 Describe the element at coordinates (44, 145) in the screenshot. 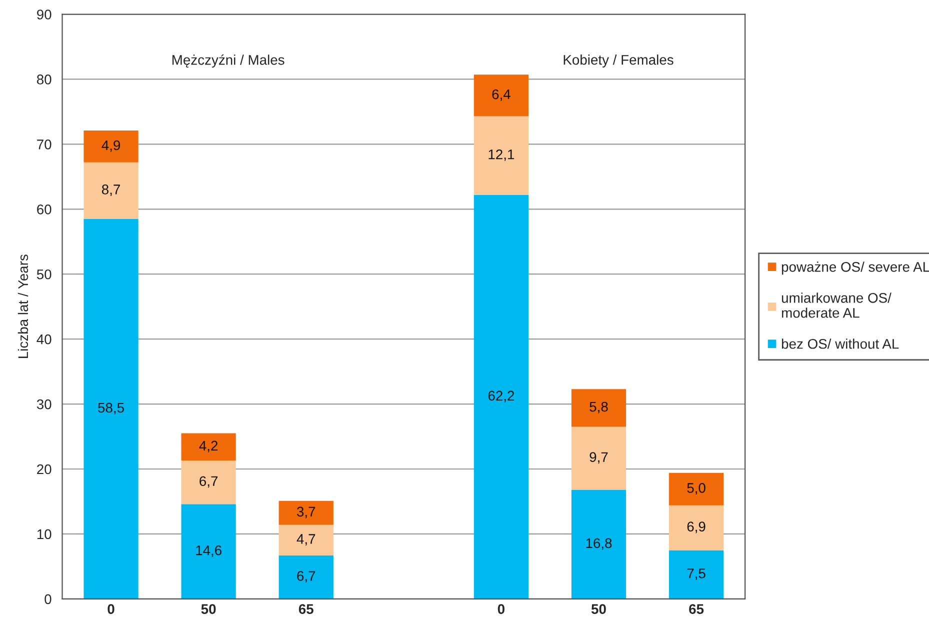

I see `y-tick-label: 70` at that location.